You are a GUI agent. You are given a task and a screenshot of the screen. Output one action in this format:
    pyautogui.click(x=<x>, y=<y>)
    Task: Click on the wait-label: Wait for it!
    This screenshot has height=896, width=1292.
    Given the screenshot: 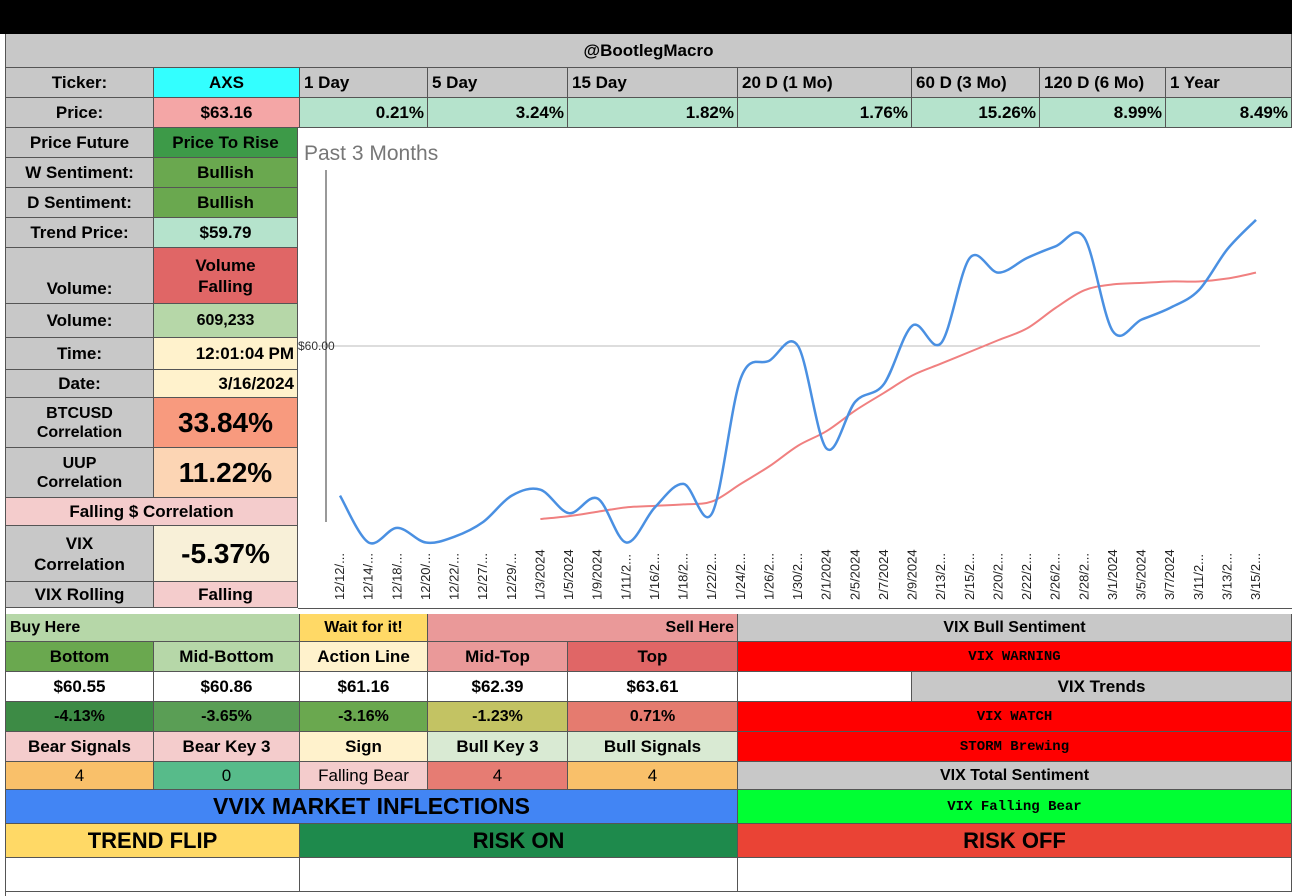 What is the action you would take?
    pyautogui.click(x=364, y=628)
    